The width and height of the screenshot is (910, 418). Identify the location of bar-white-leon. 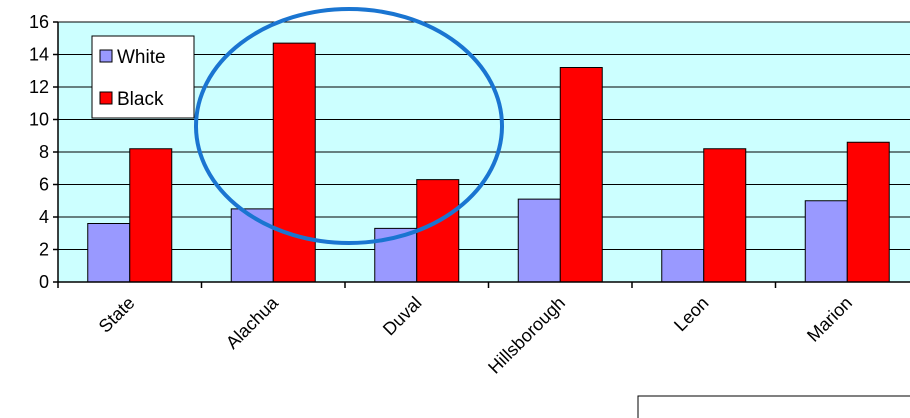
(683, 266).